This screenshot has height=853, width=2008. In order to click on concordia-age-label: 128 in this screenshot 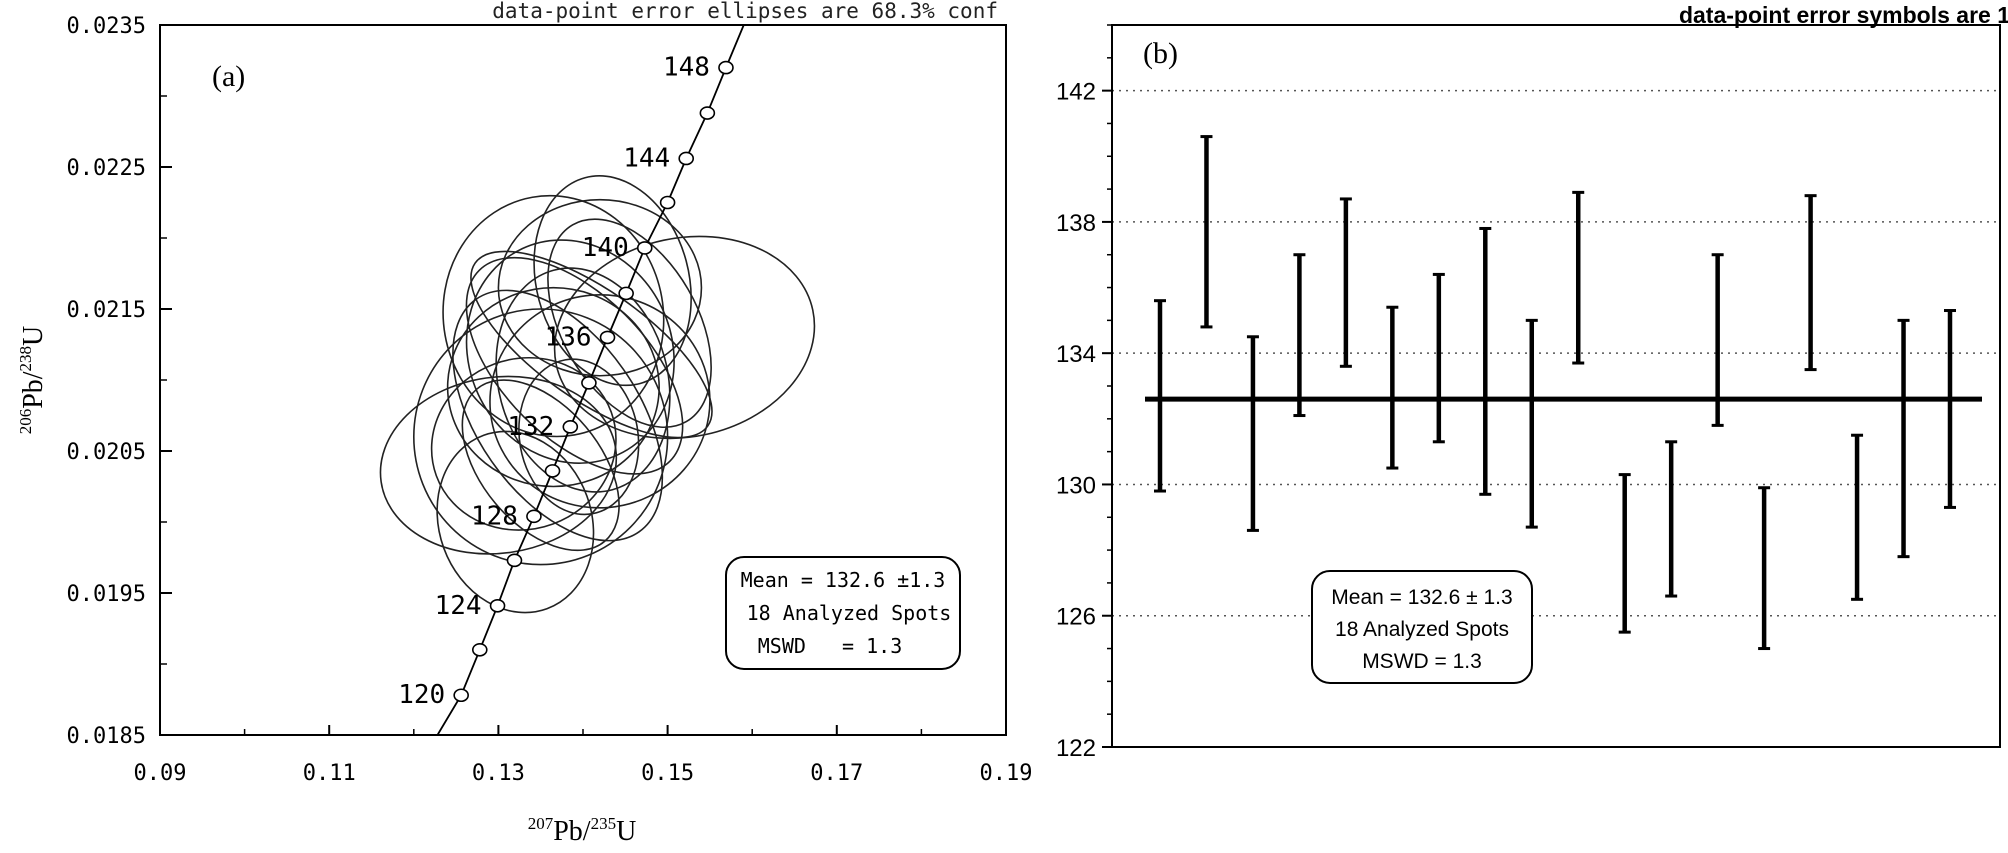, I will do `click(494, 516)`.